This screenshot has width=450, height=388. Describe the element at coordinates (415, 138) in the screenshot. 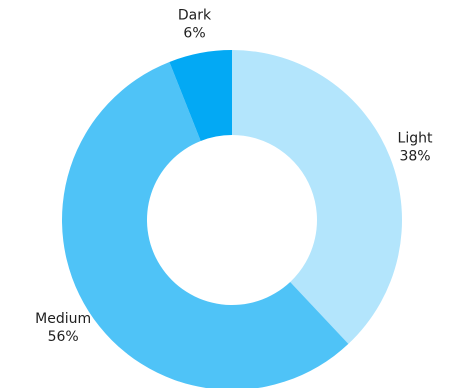

I see `slice-label-light: Light` at that location.